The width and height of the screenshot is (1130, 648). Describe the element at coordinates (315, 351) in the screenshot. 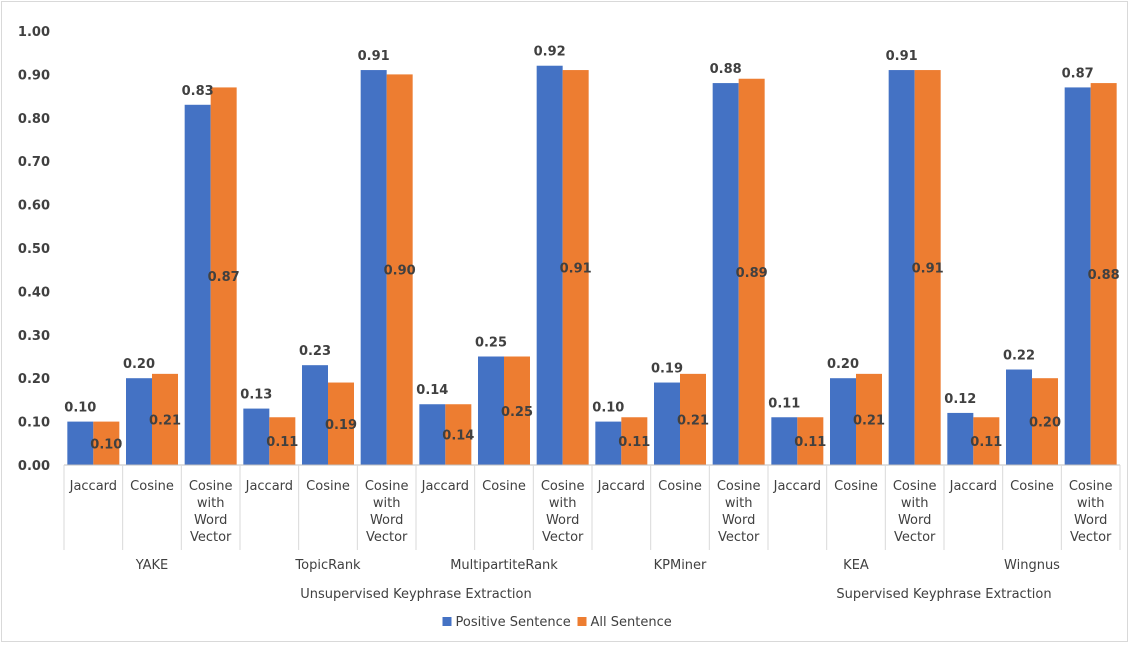

I see `data-label: 0.23` at that location.